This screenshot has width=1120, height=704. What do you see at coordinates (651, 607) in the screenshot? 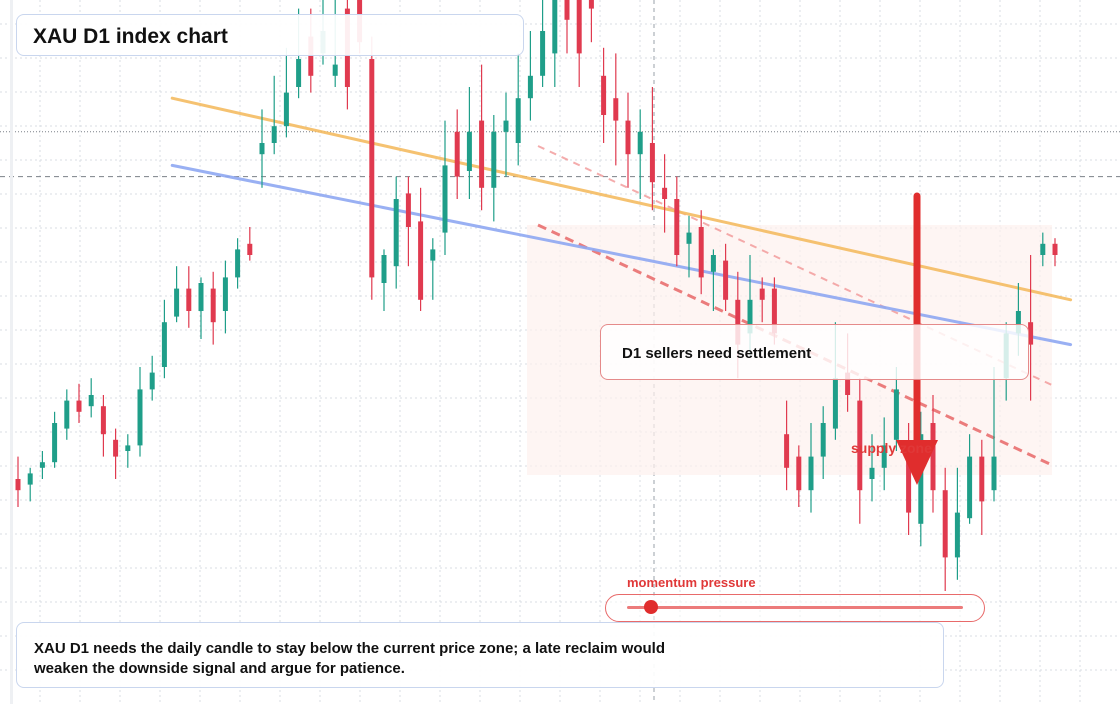
I see `momentum-marker` at bounding box center [651, 607].